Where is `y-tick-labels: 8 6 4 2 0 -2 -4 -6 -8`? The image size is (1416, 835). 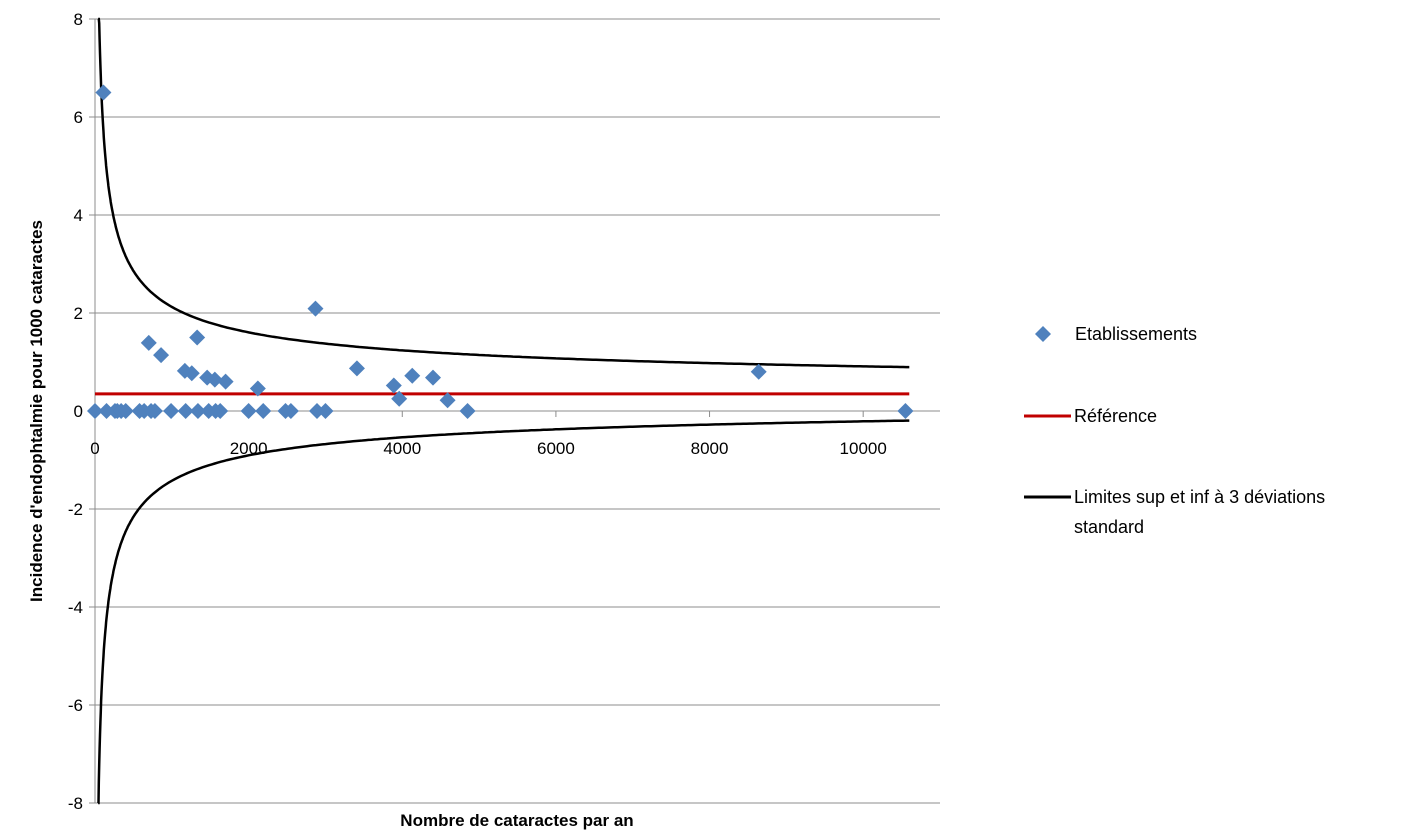
y-tick-labels: 8 6 4 2 0 -2 -4 -6 -8 is located at coordinates (75, 411).